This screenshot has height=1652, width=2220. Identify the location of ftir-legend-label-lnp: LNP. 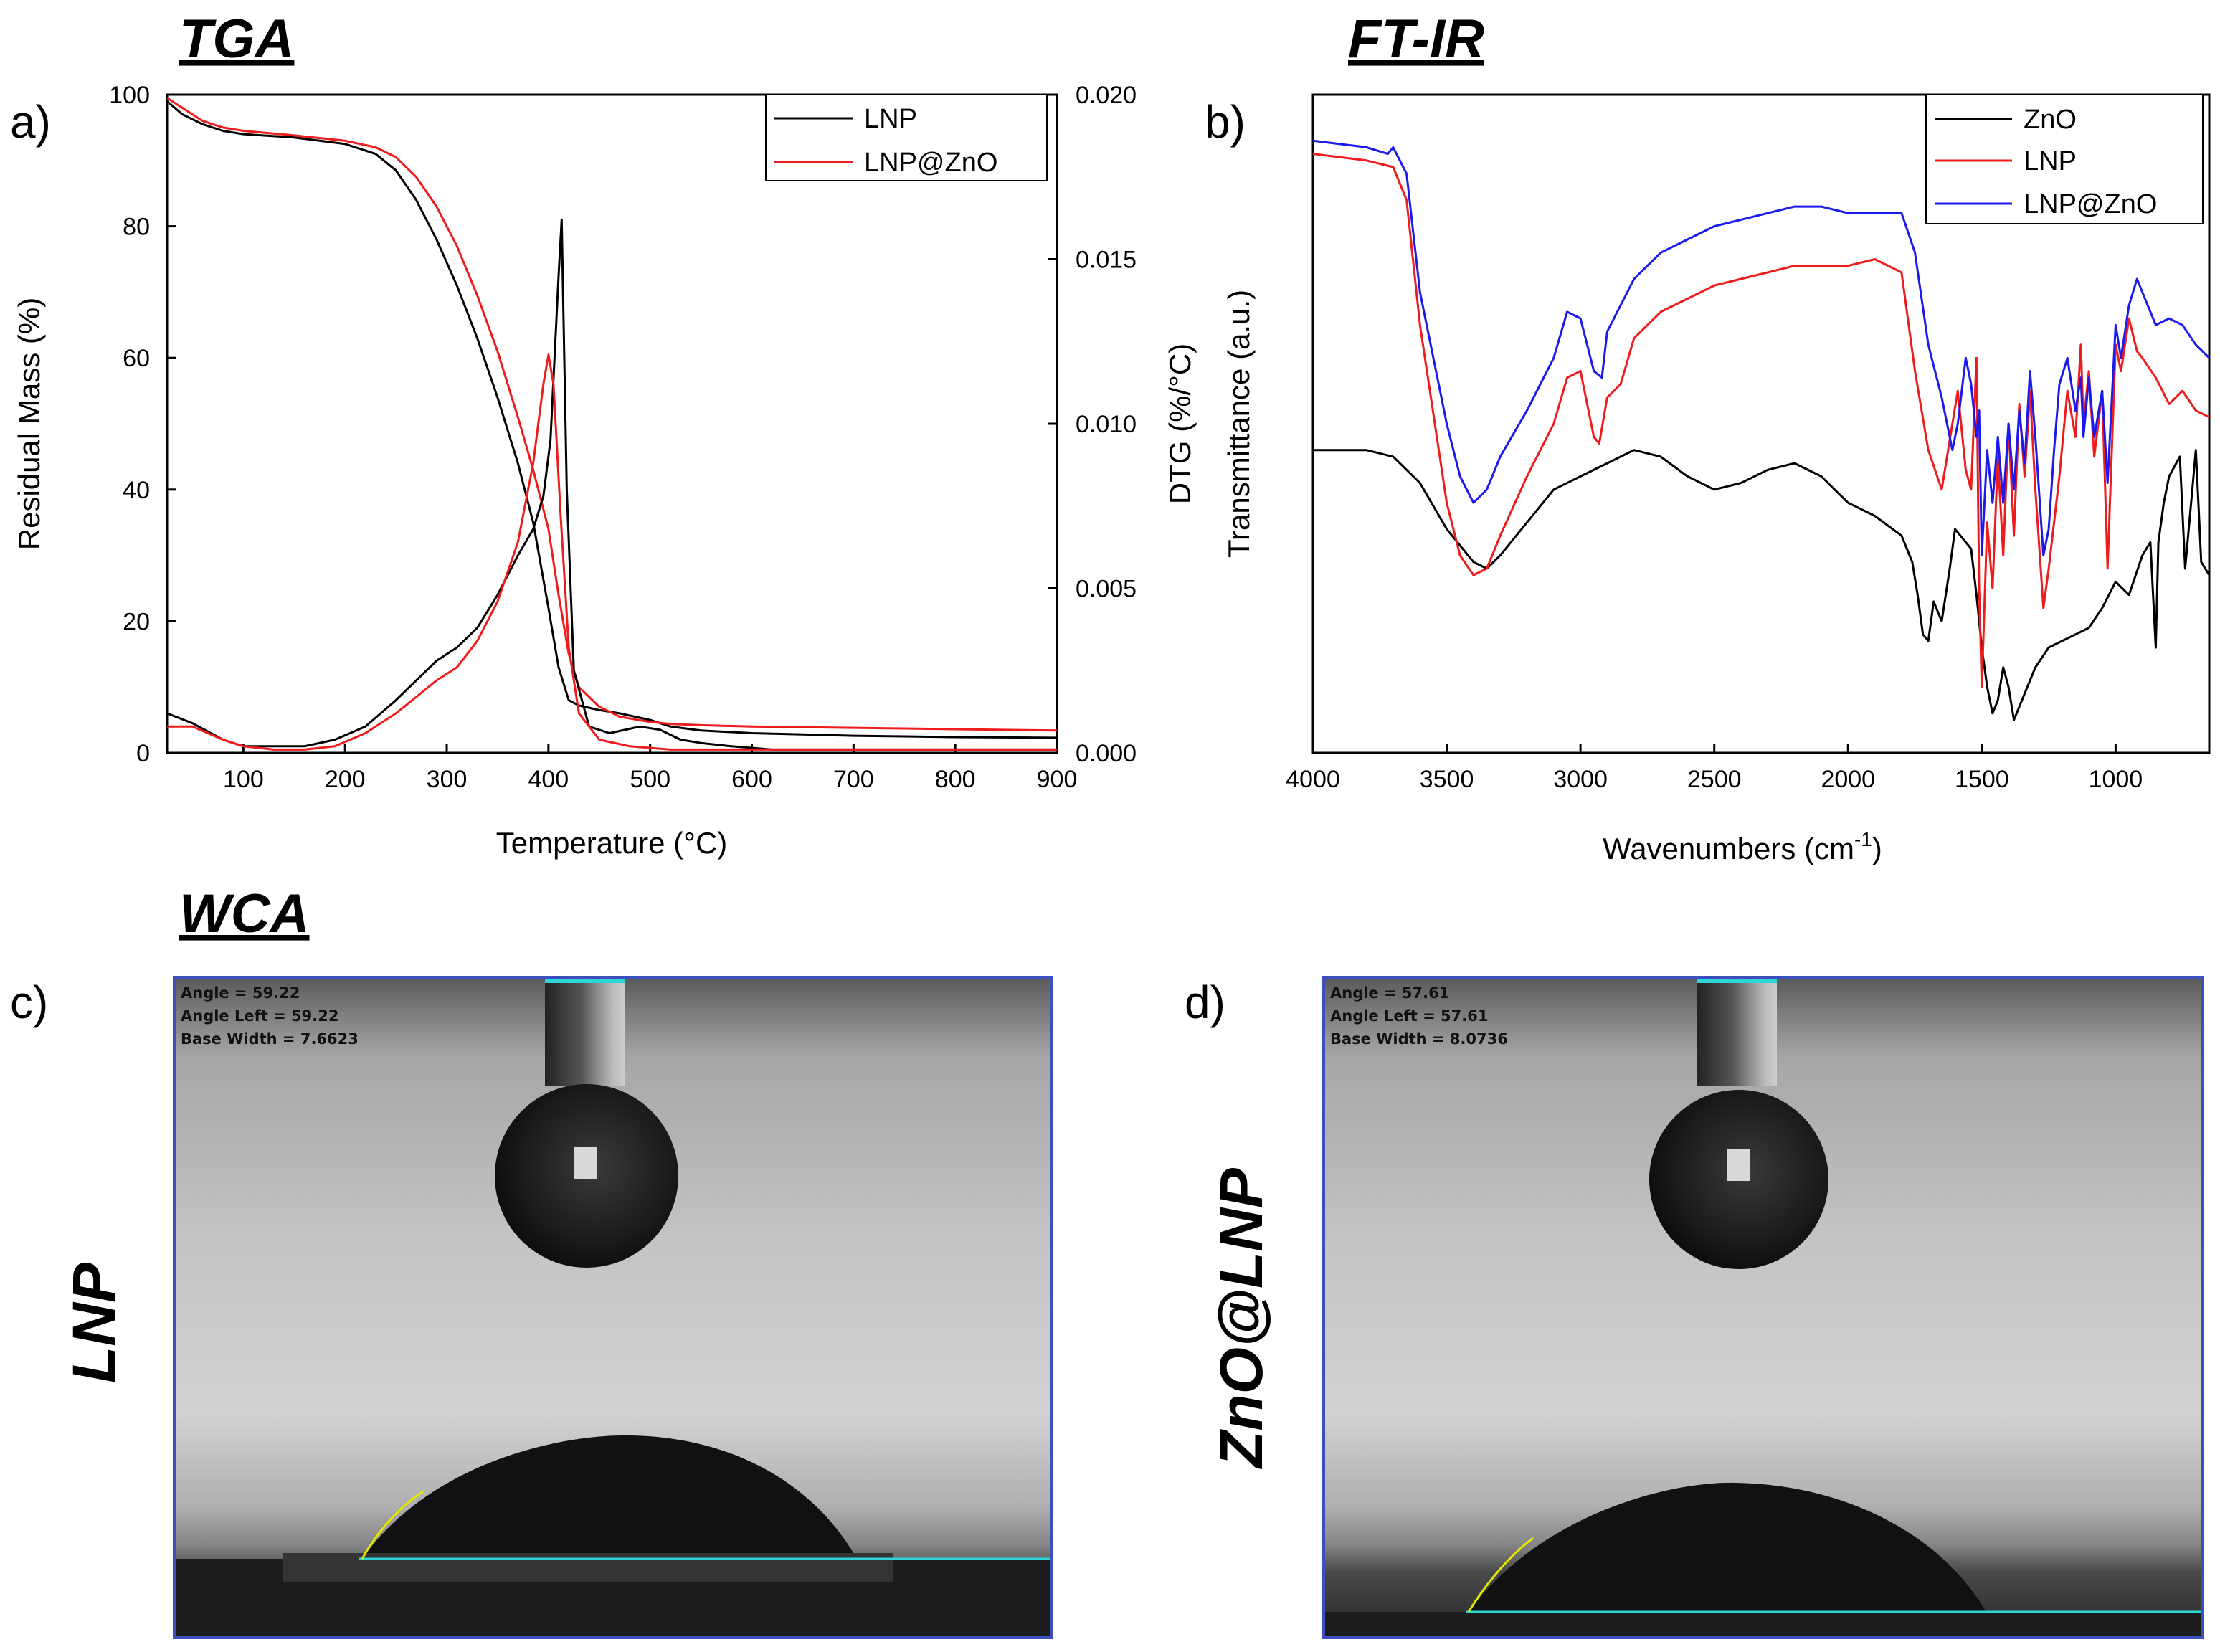
(2051, 161).